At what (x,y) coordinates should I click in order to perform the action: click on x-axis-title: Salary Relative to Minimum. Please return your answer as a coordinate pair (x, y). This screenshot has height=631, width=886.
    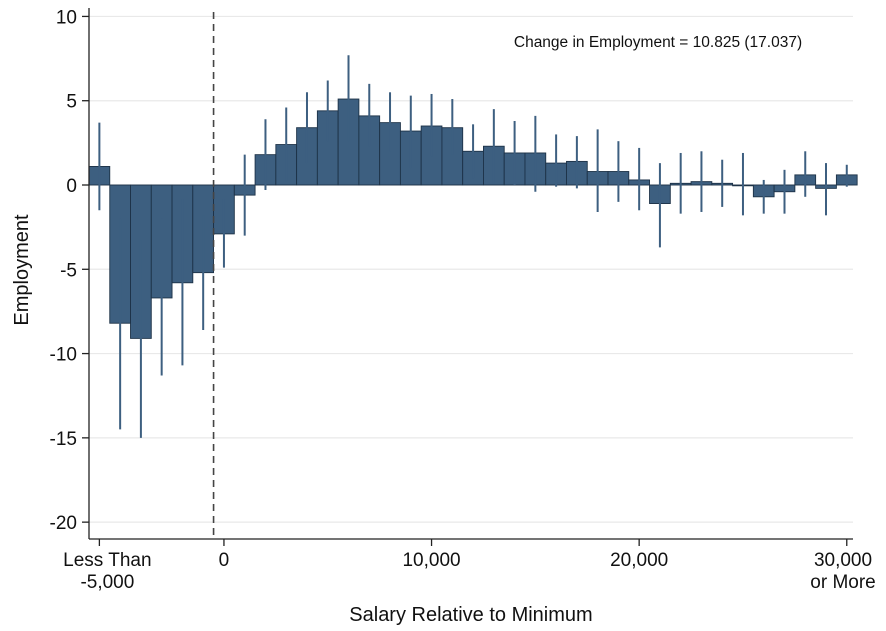
    Looking at the image, I should click on (470, 615).